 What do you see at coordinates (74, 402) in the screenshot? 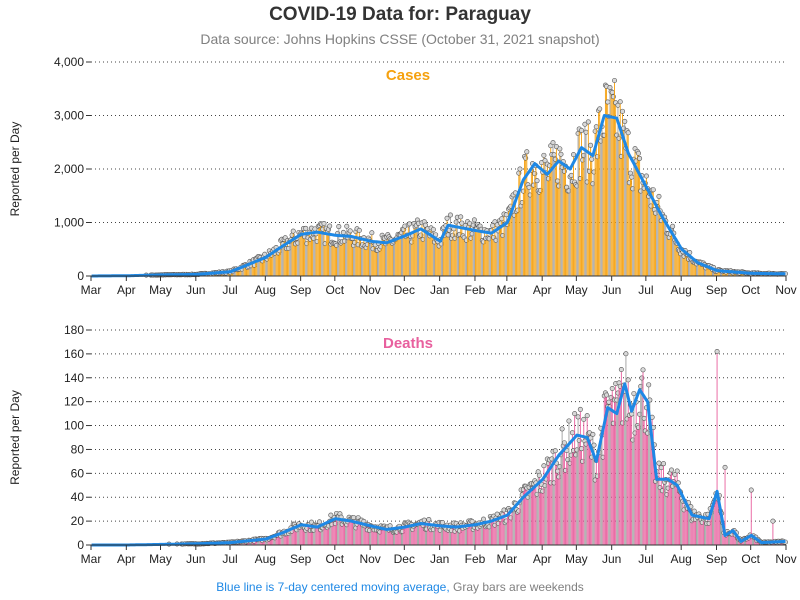
I see `y-tick-label: 120` at bounding box center [74, 402].